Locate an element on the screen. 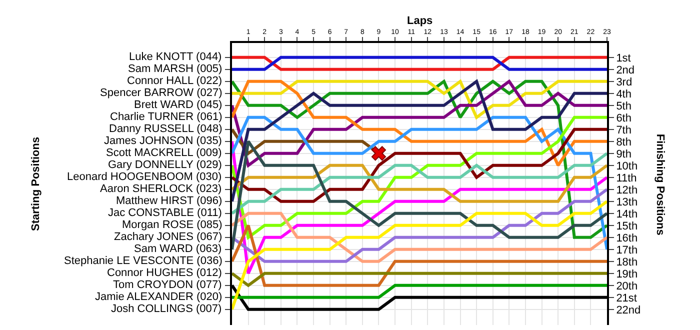 The width and height of the screenshot is (700, 330). series-label: Stephanie LE VESCONTE (036) is located at coordinates (143, 261).